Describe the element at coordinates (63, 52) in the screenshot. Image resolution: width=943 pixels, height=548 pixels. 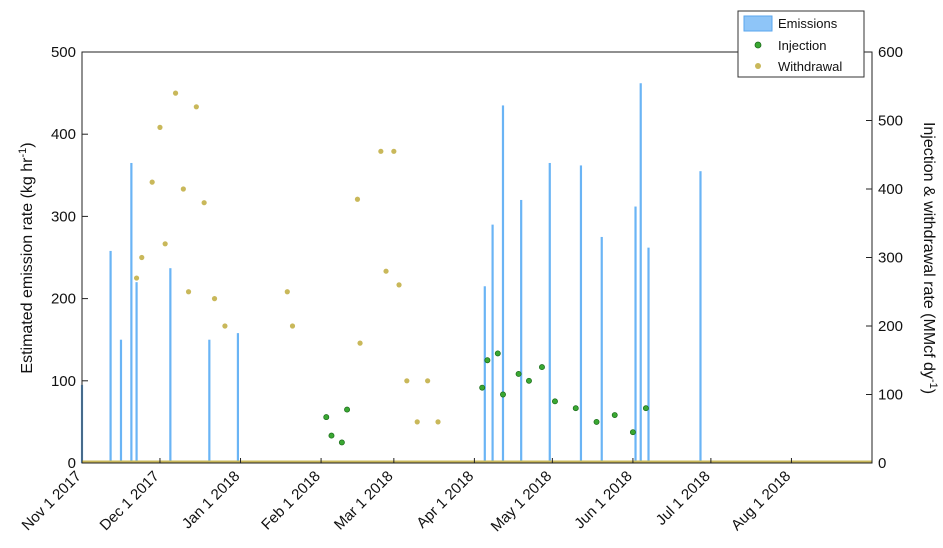
I see `y-tick-label: 500` at that location.